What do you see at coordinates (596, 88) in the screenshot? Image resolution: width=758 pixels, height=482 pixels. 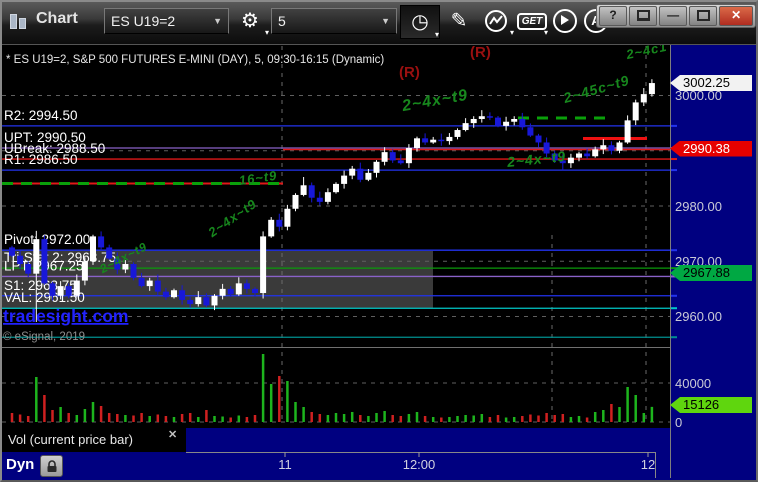 I see `hand-scribble-annotation: 2~45c~t9` at bounding box center [596, 88].